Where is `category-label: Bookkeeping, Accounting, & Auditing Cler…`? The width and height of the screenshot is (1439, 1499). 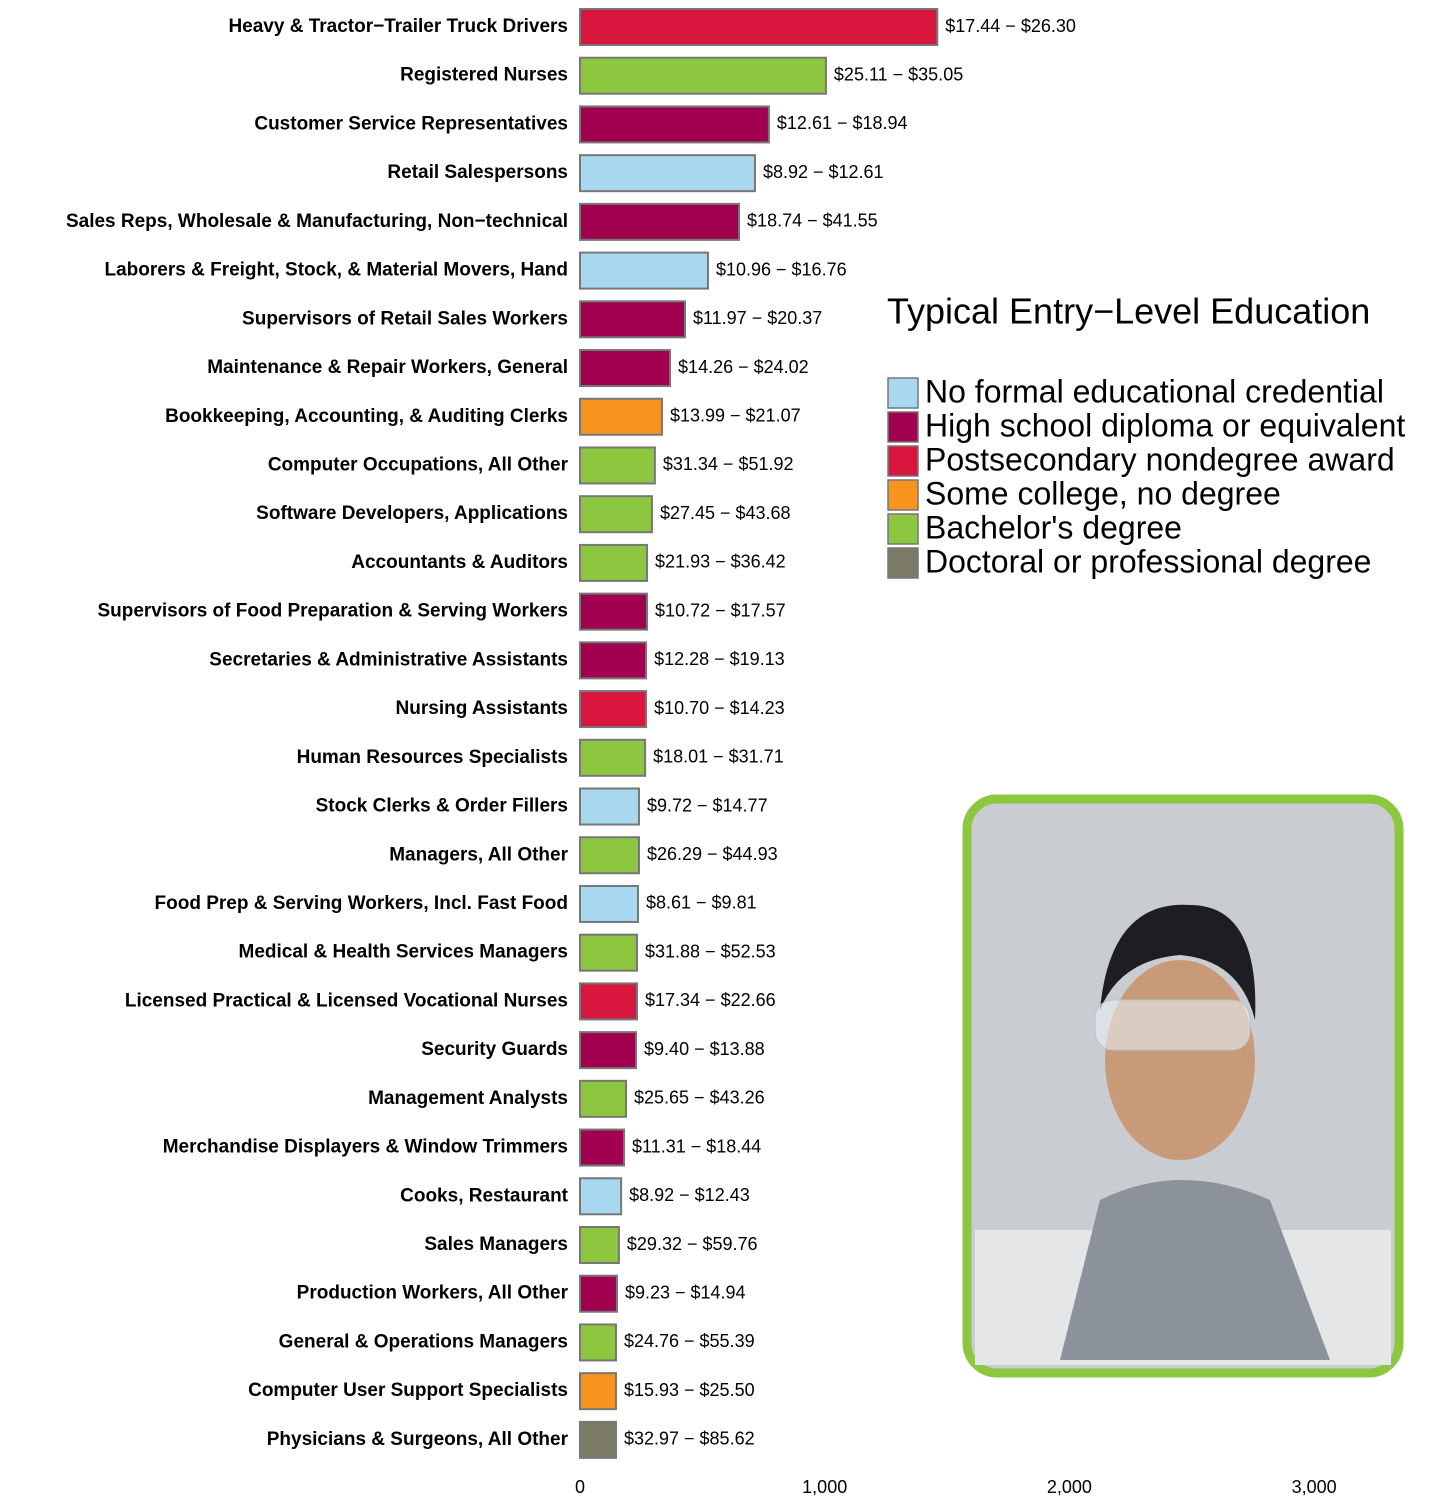
category-label: Bookkeeping, Accounting, & Auditing Cler… is located at coordinates (366, 416).